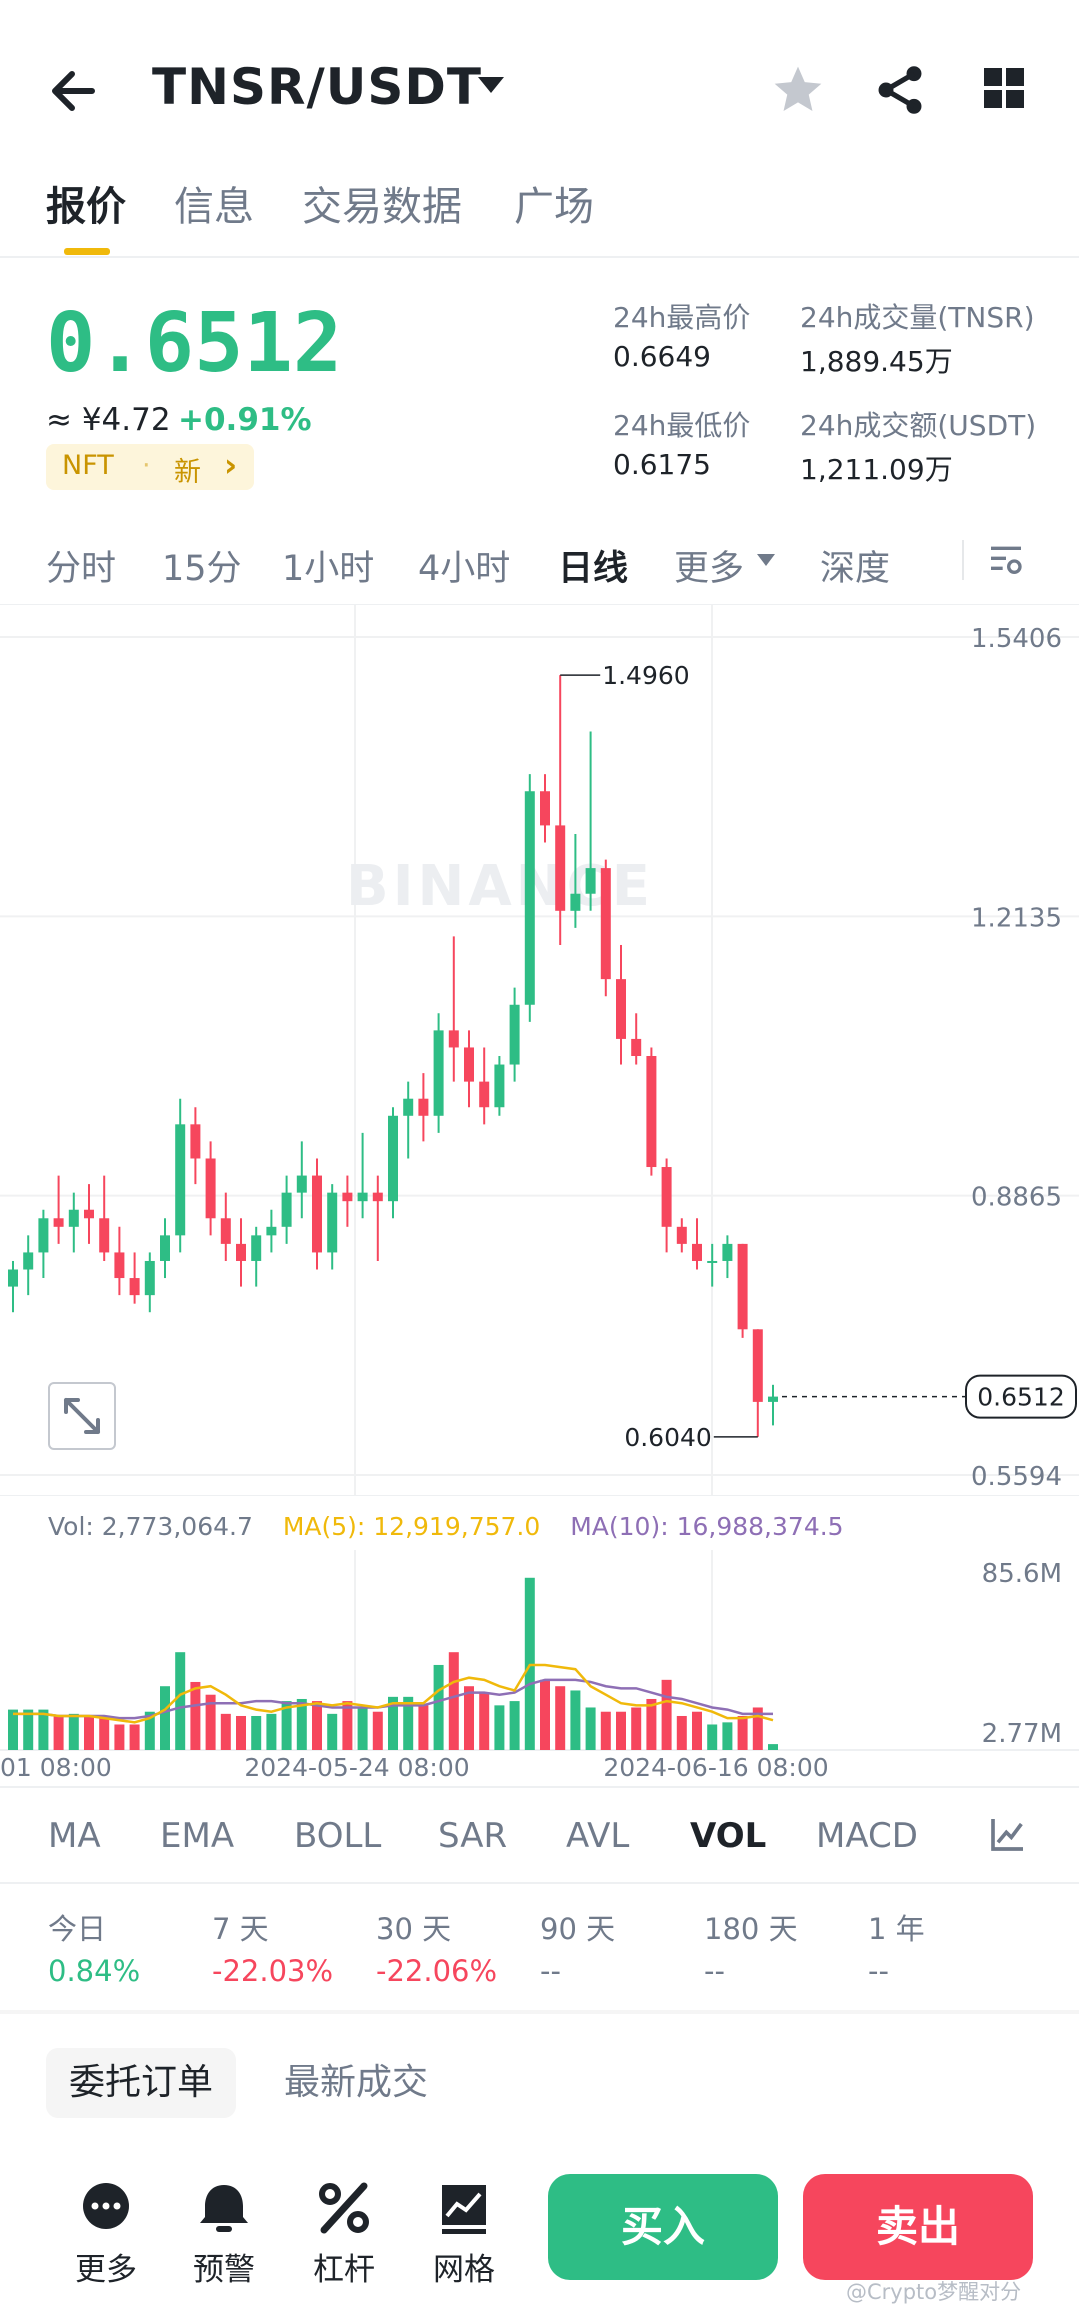  What do you see at coordinates (918, 425) in the screenshot?
I see `amount-label: 24h成交额(USDT)` at bounding box center [918, 425].